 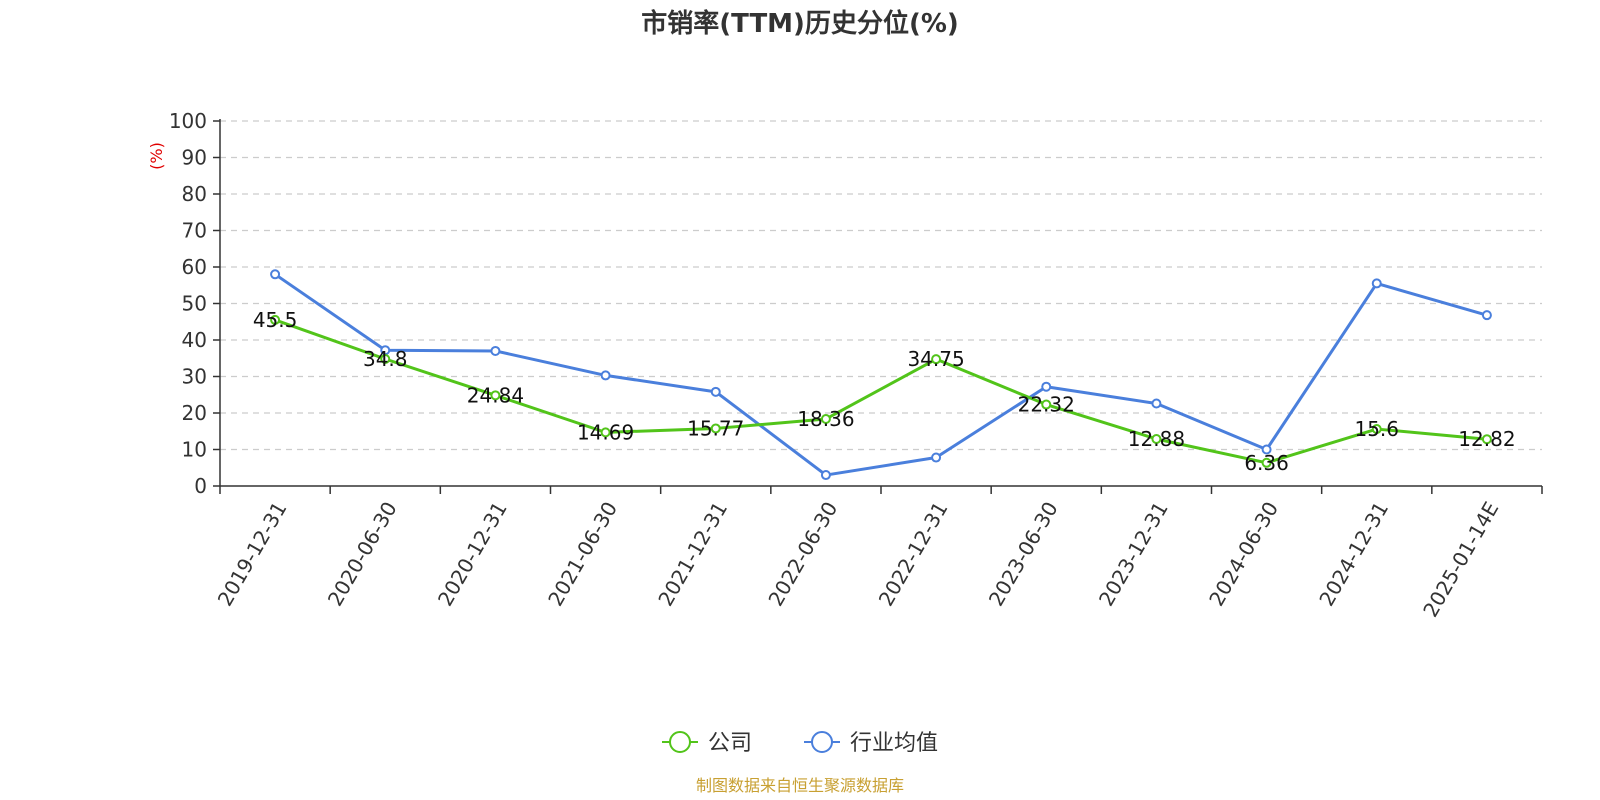 I want to click on y-axis: 0 10 20 30 40 50 60 70 80 90 100, so click(x=195, y=303).